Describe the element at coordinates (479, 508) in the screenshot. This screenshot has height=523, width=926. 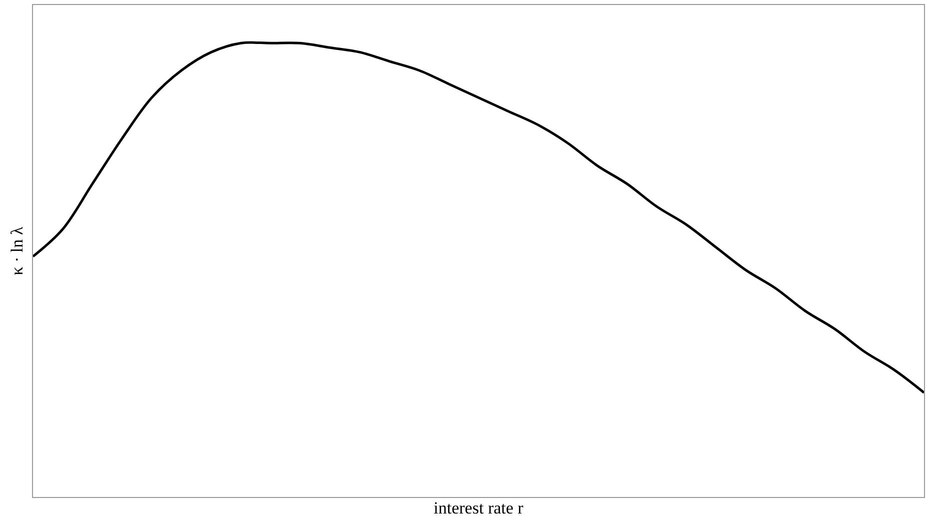
I see `x-axis-title: interest rate r` at that location.